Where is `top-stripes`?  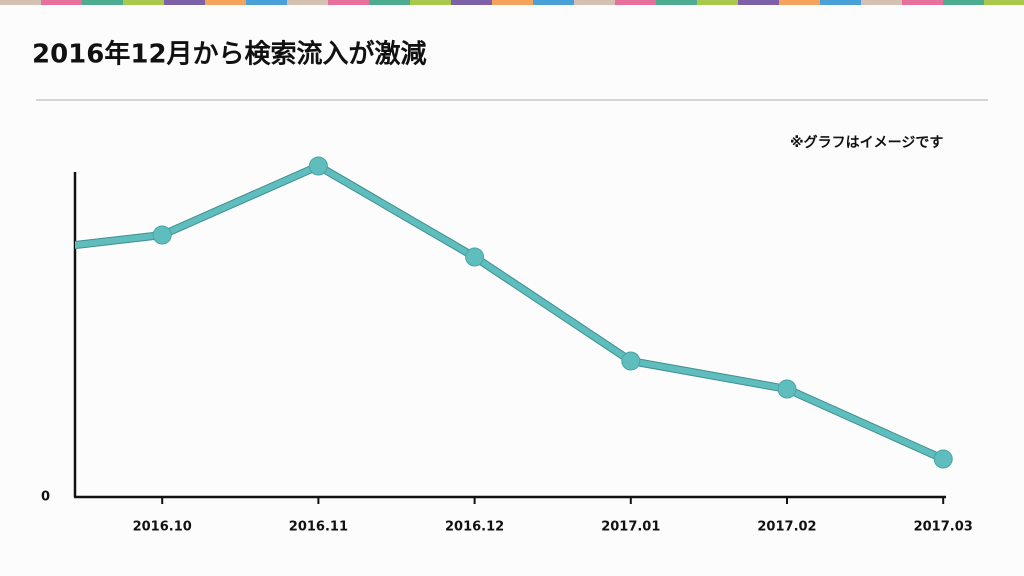
top-stripes is located at coordinates (512, 2).